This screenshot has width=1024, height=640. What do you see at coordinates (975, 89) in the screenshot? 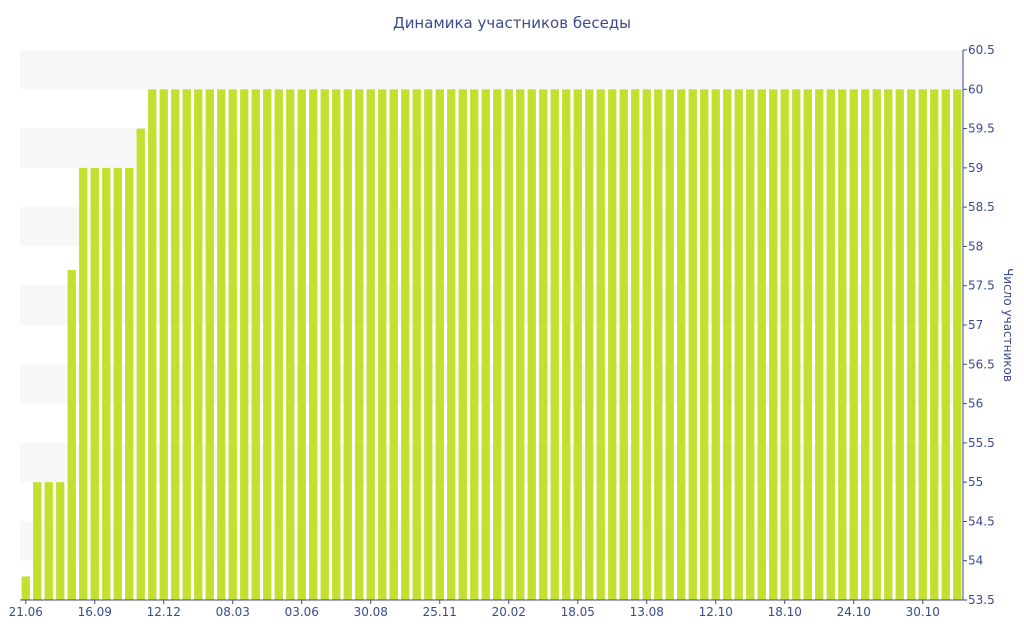
I see `y-tick-label: 60` at bounding box center [975, 89].